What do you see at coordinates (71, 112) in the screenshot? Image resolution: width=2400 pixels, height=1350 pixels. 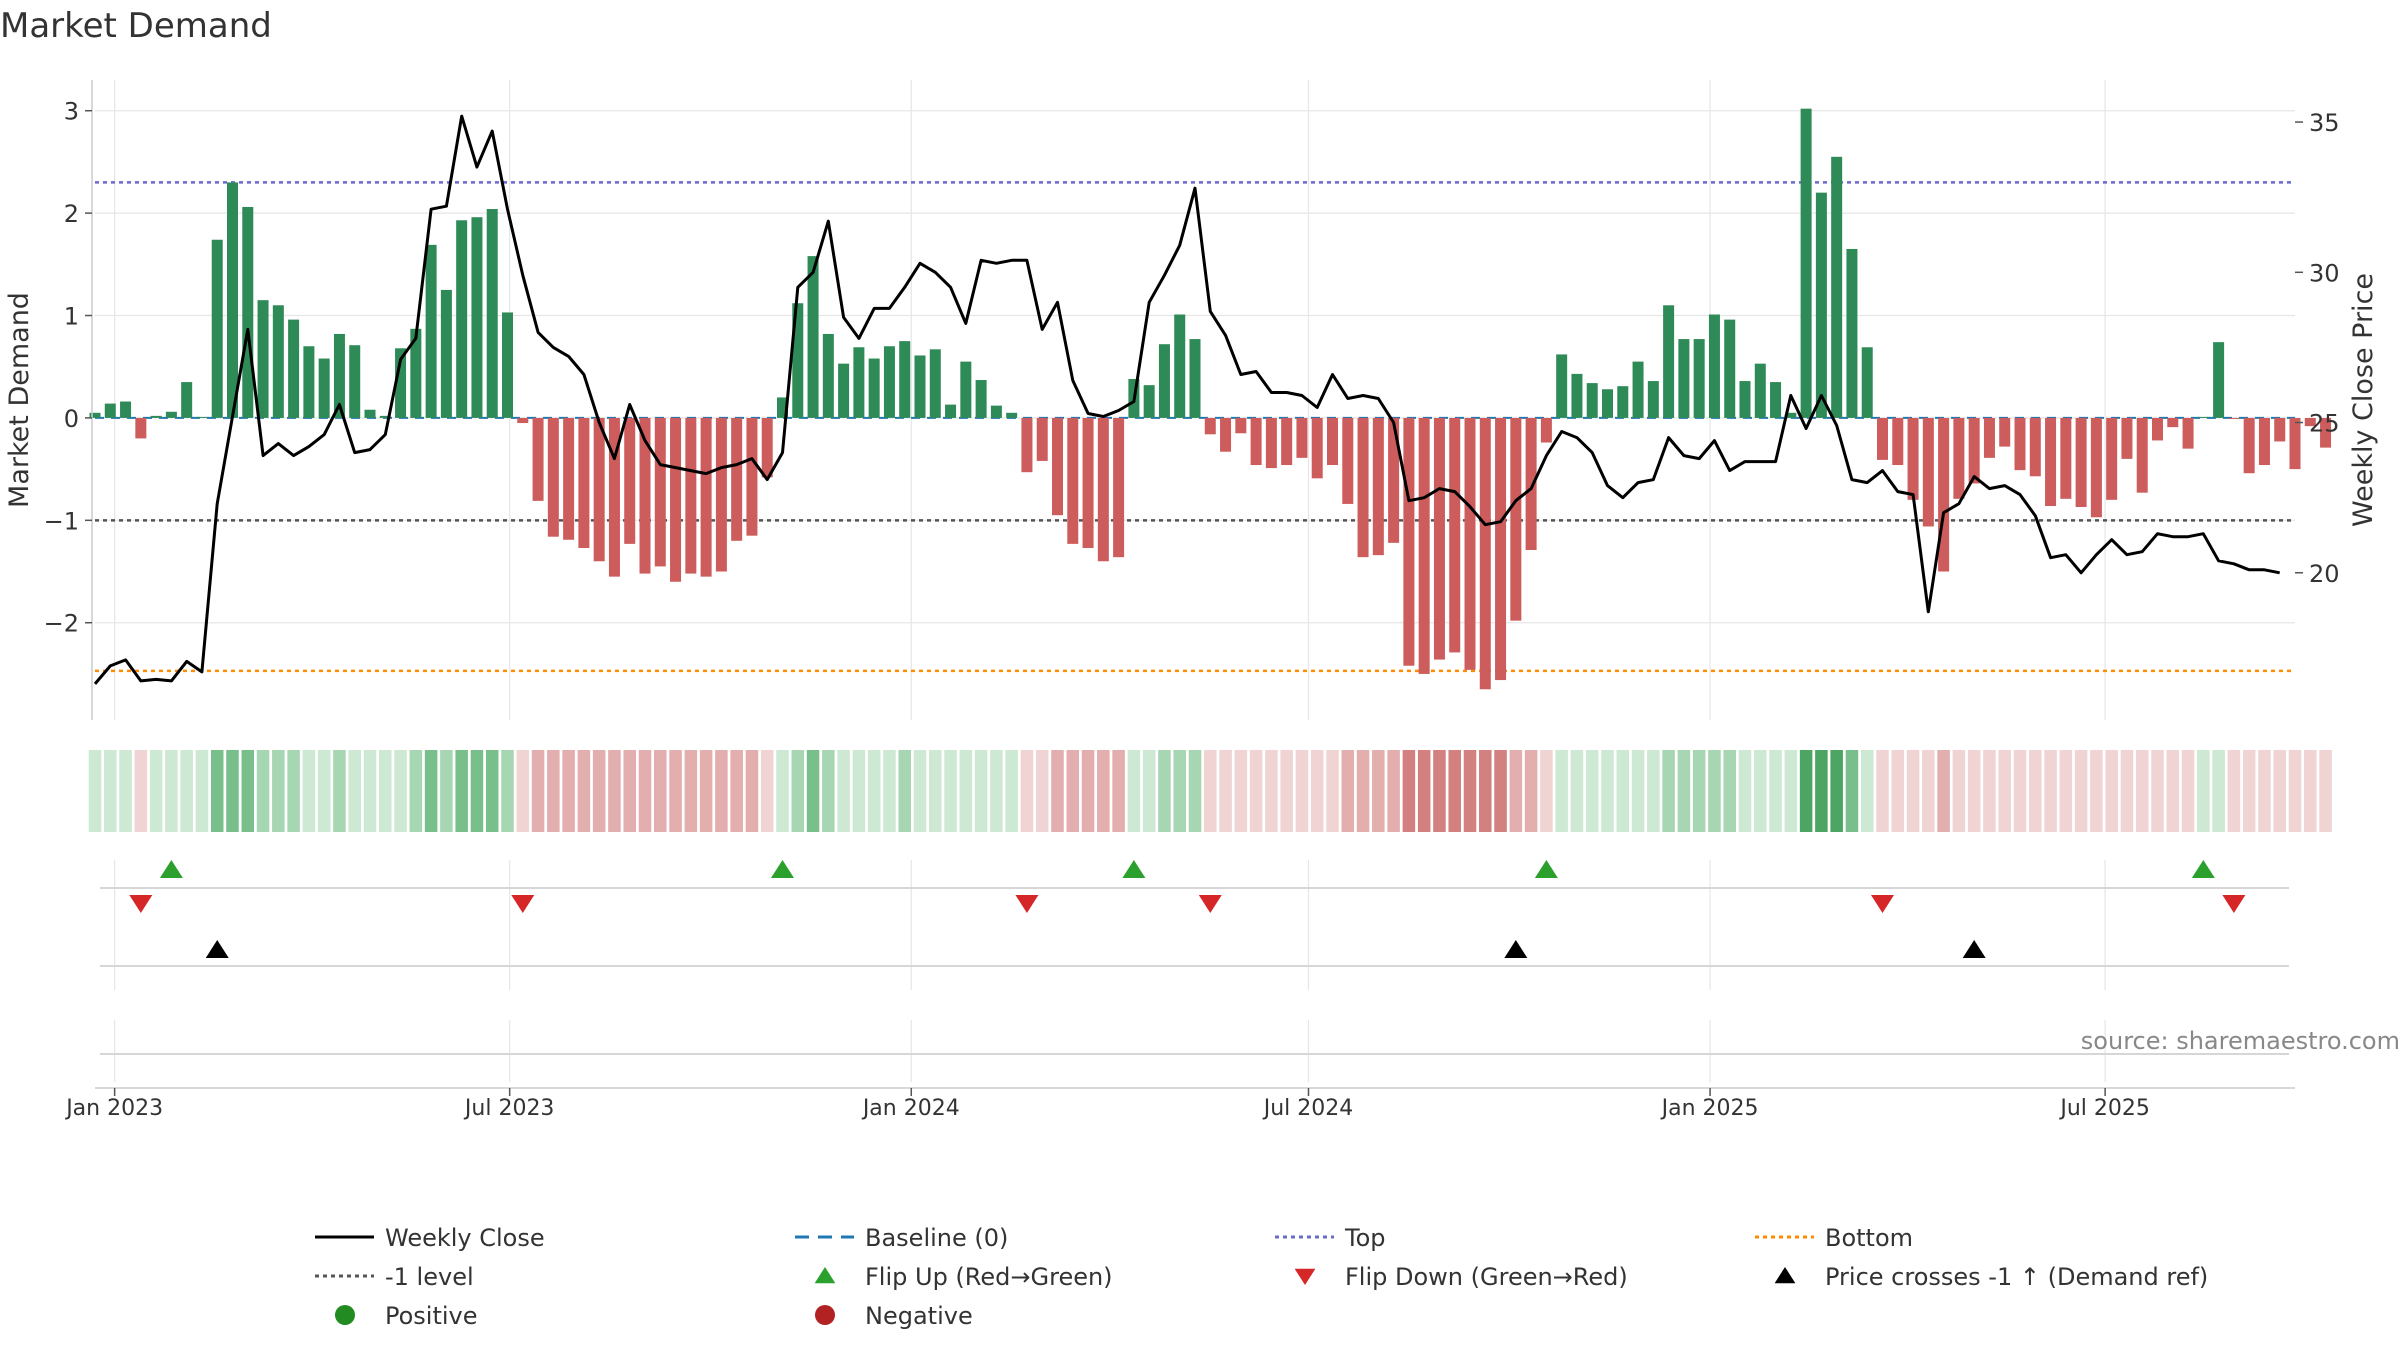 I see `y-tick-label: 3` at bounding box center [71, 112].